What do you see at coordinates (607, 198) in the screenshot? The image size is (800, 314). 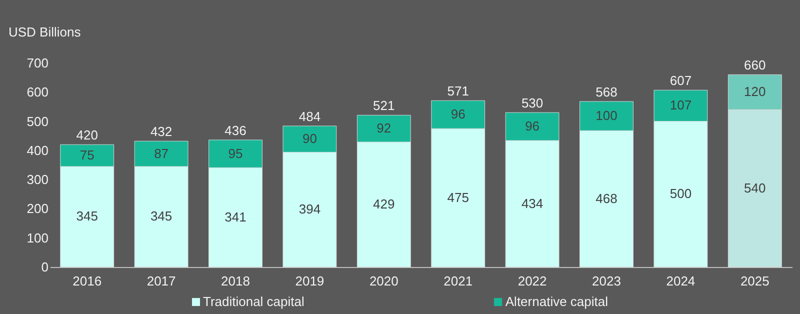 I see `data-label: 468` at bounding box center [607, 198].